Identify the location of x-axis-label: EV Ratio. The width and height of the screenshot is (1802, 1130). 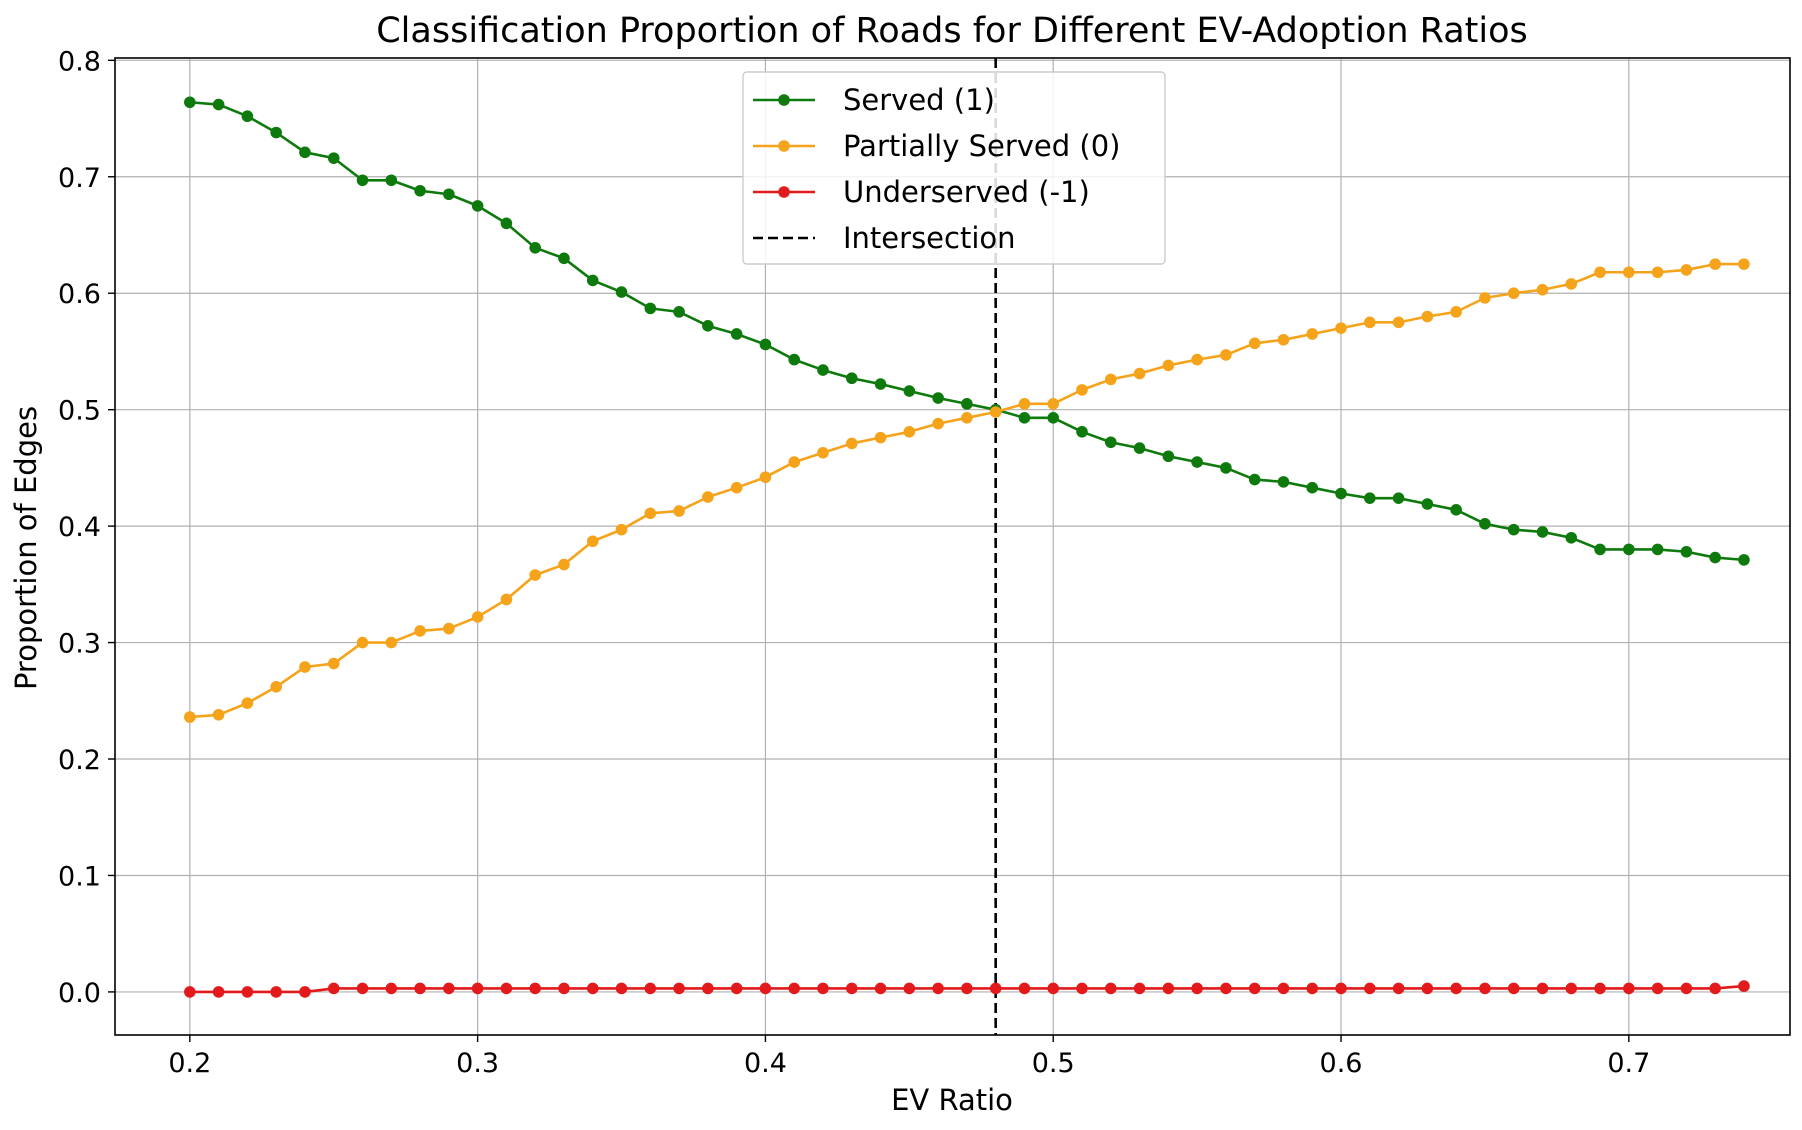
(952, 1100).